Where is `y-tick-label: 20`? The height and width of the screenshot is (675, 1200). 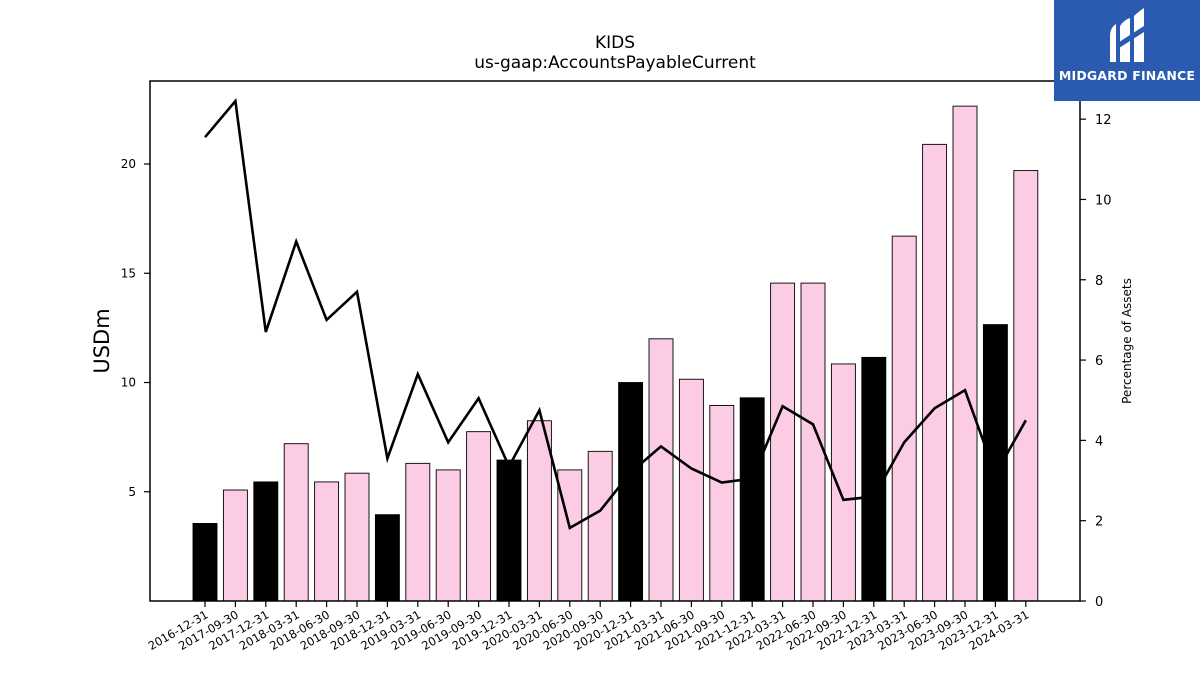 y-tick-label: 20 is located at coordinates (128, 164).